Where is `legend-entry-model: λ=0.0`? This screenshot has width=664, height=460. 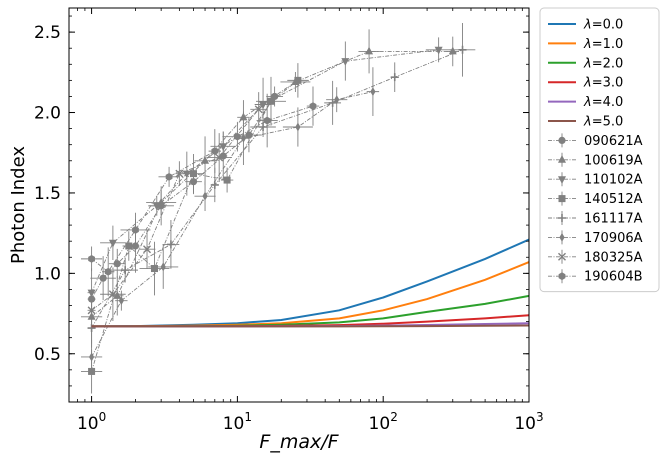 legend-entry-model: λ=0.0 is located at coordinates (585, 25).